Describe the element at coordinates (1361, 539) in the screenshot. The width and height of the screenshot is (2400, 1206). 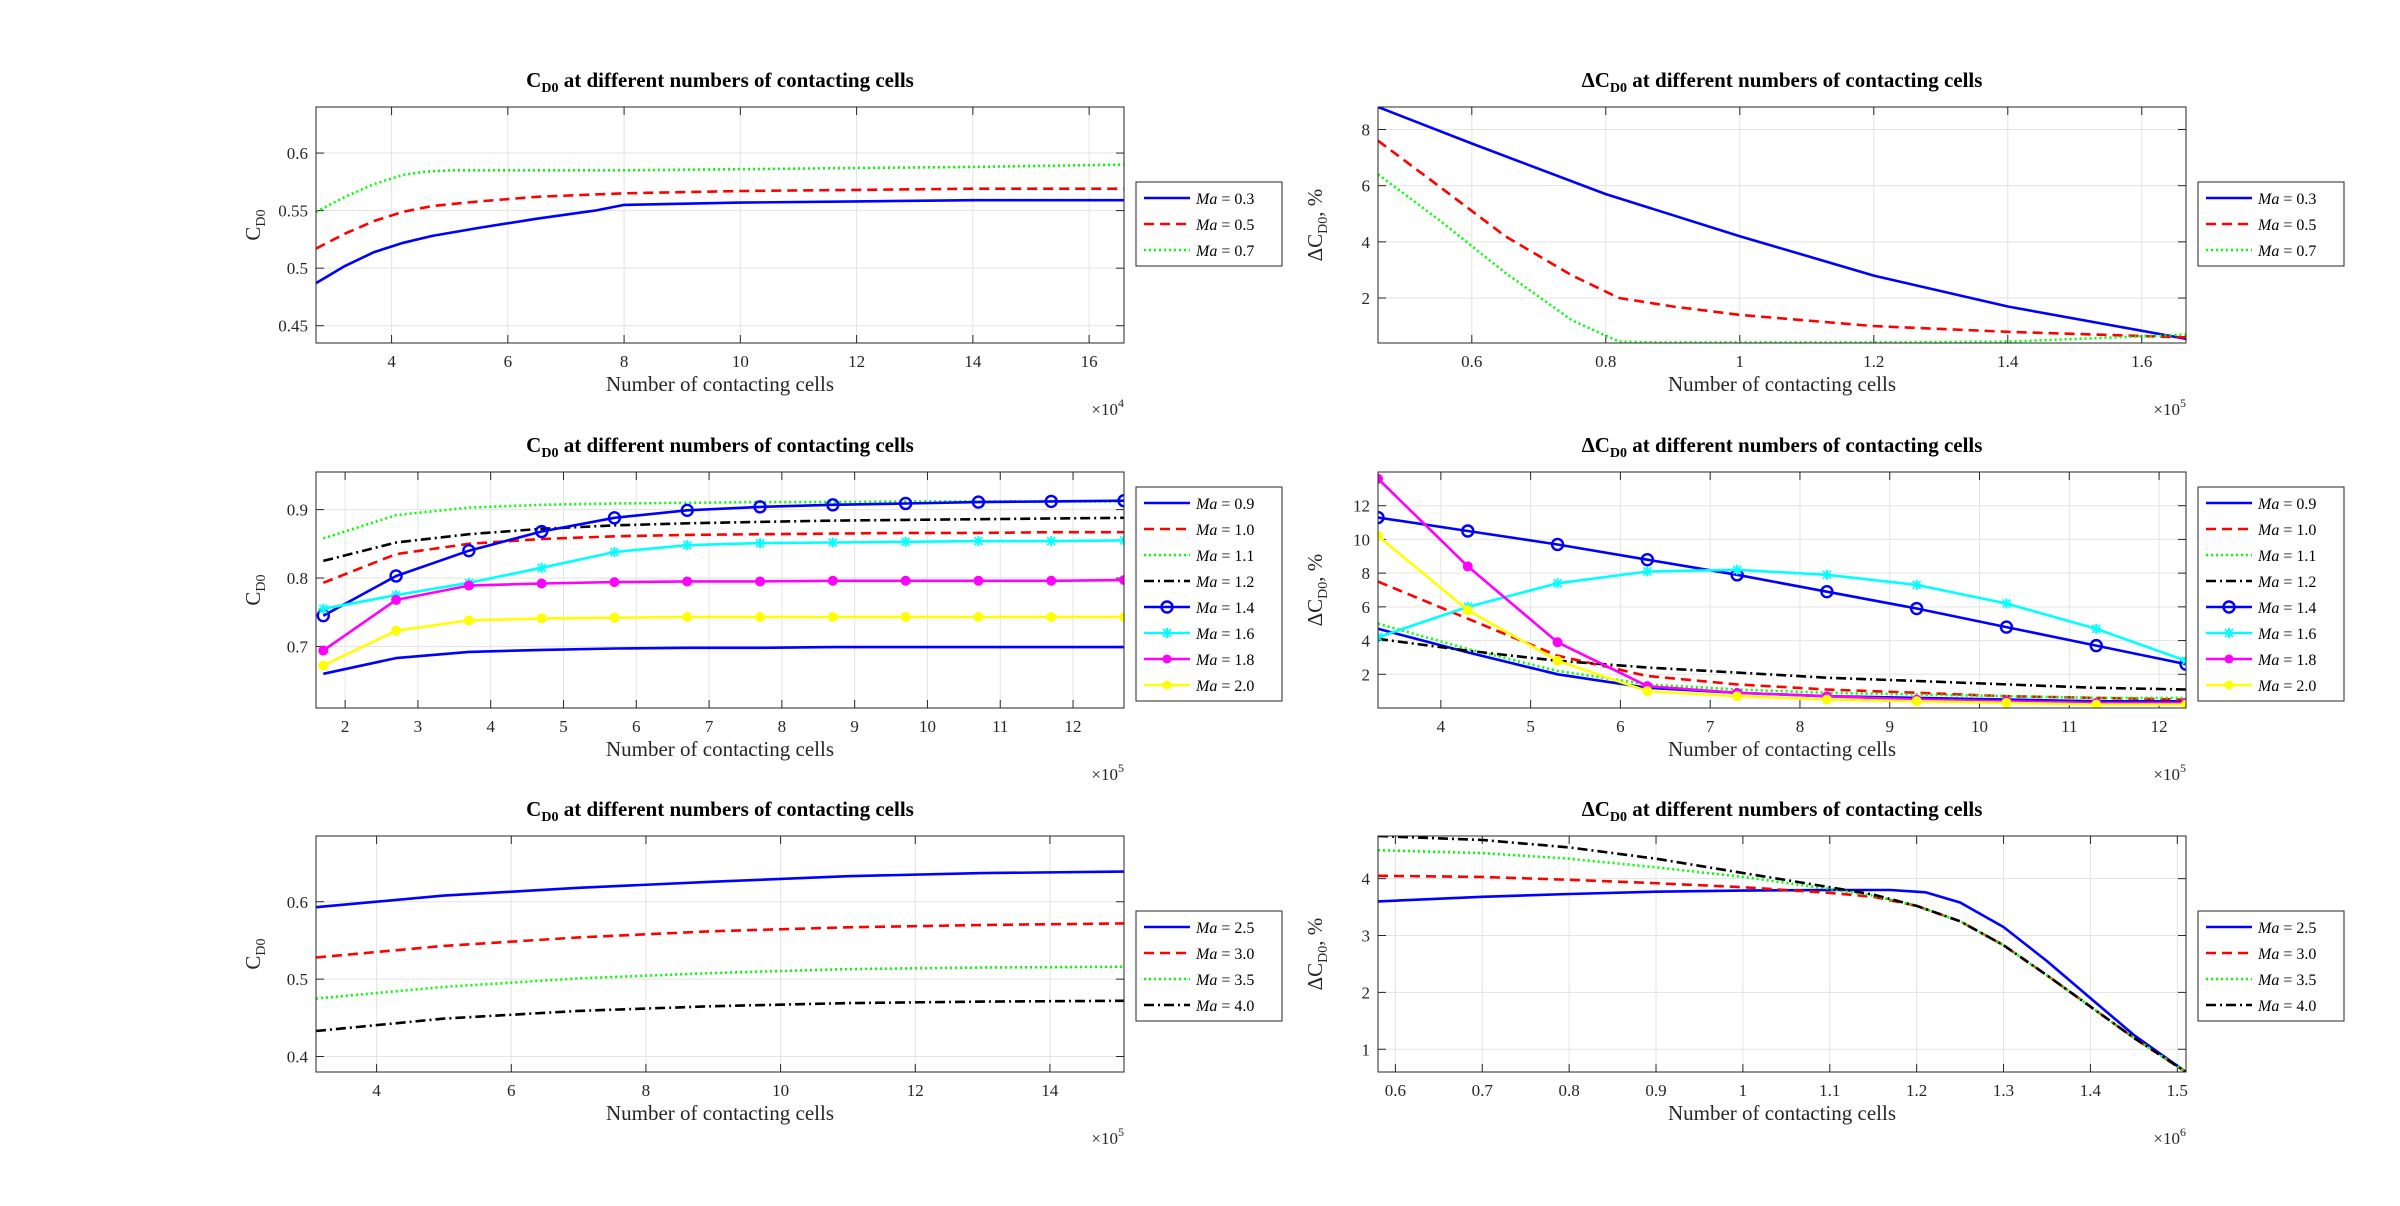
I see `y-tick-label: 10` at that location.